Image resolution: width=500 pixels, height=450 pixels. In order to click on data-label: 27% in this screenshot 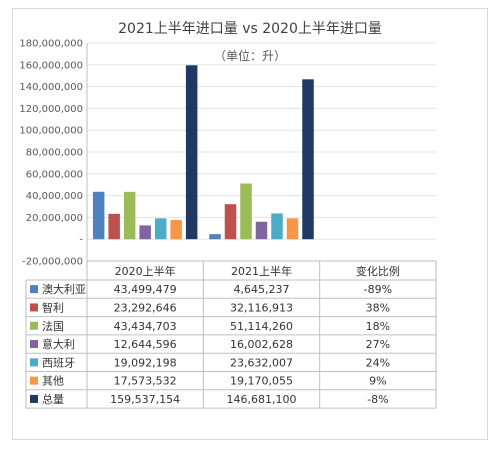, I will do `click(378, 344)`.